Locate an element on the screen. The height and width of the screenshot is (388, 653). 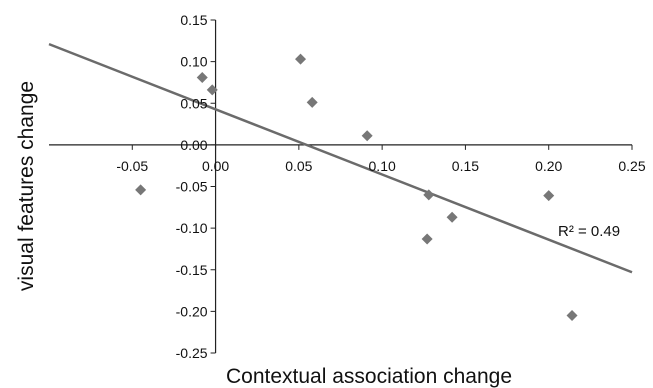
x-tick-label: 0.10 is located at coordinates (382, 166).